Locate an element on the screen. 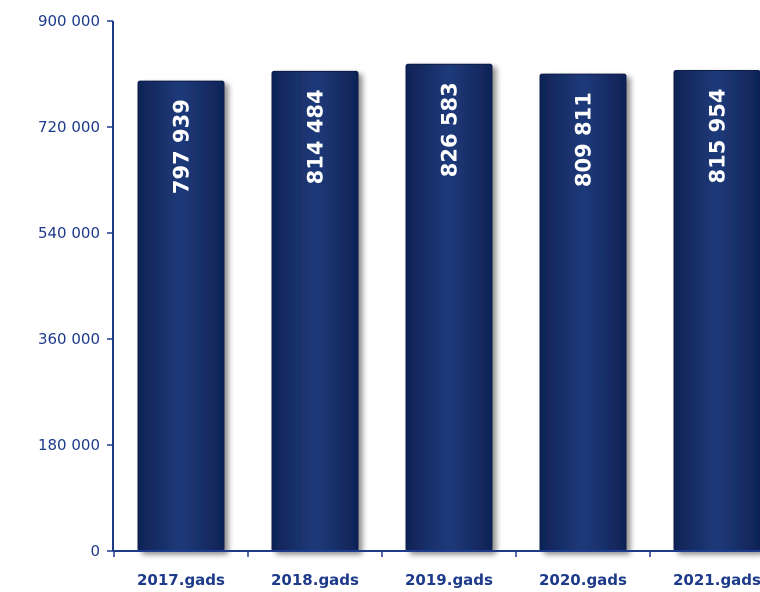 This screenshot has height=592, width=760. x-tick-label: 2019.gads is located at coordinates (449, 580).